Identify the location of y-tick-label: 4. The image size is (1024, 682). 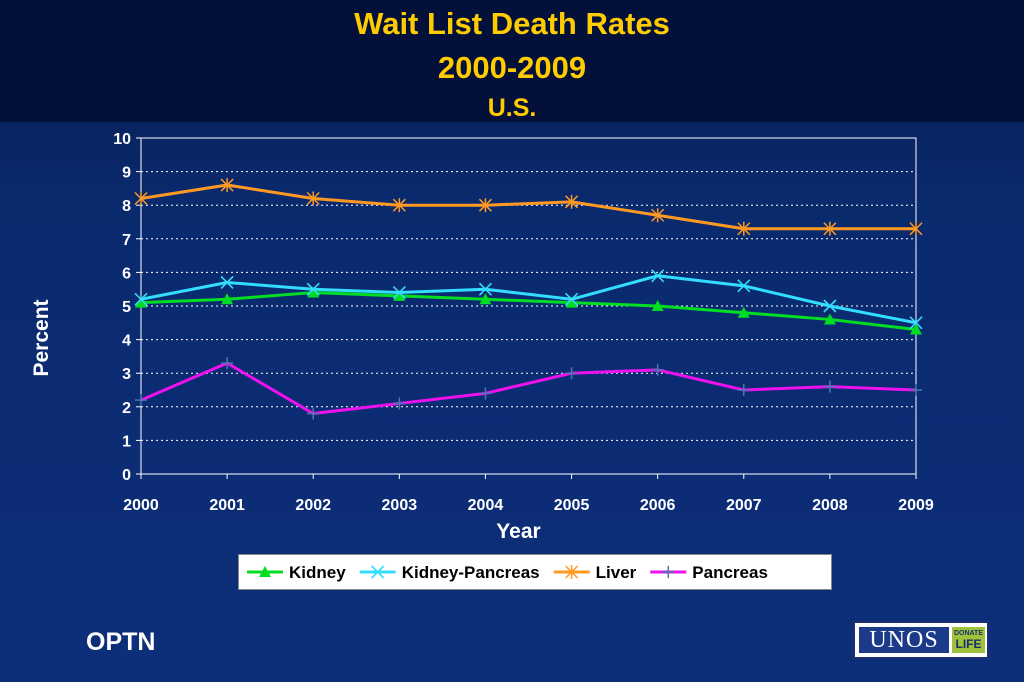
(126, 341).